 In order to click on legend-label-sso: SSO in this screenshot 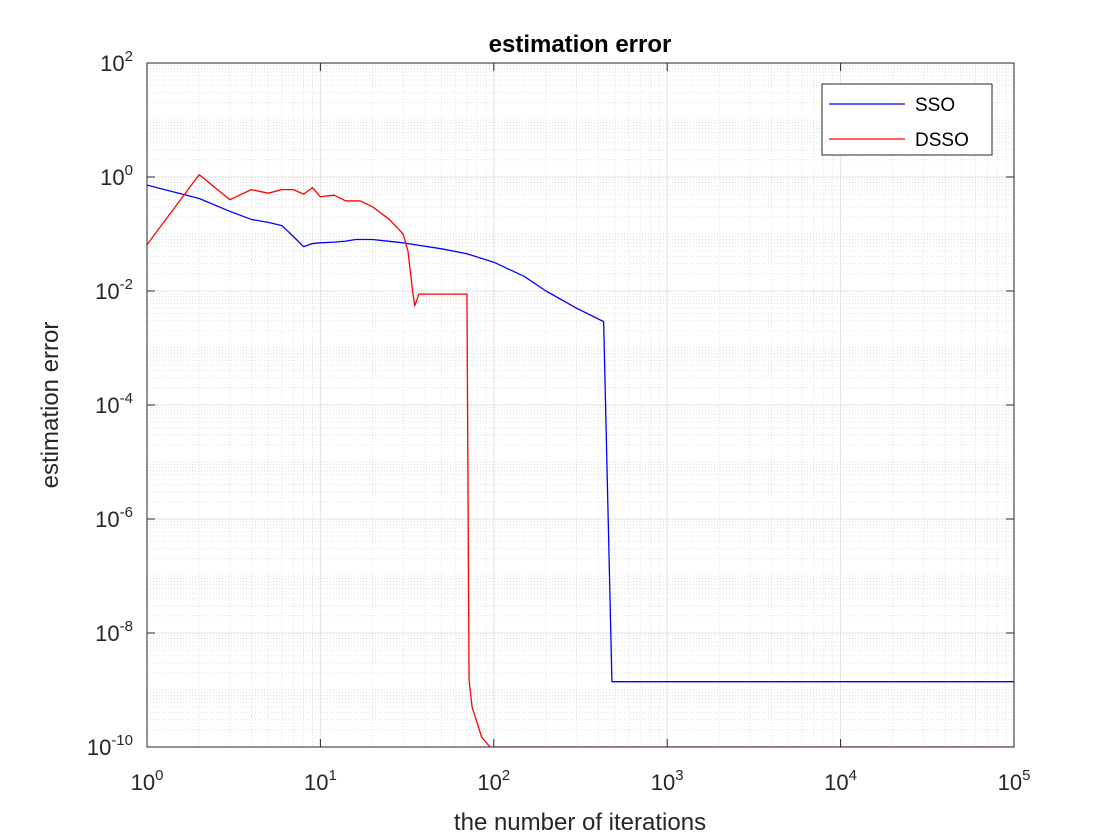, I will do `click(935, 105)`.